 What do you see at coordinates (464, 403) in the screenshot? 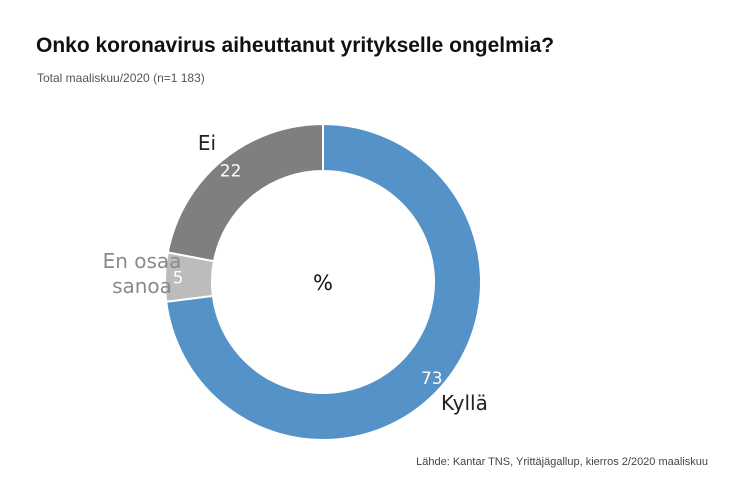
I see `category-label: Kyllä` at bounding box center [464, 403].